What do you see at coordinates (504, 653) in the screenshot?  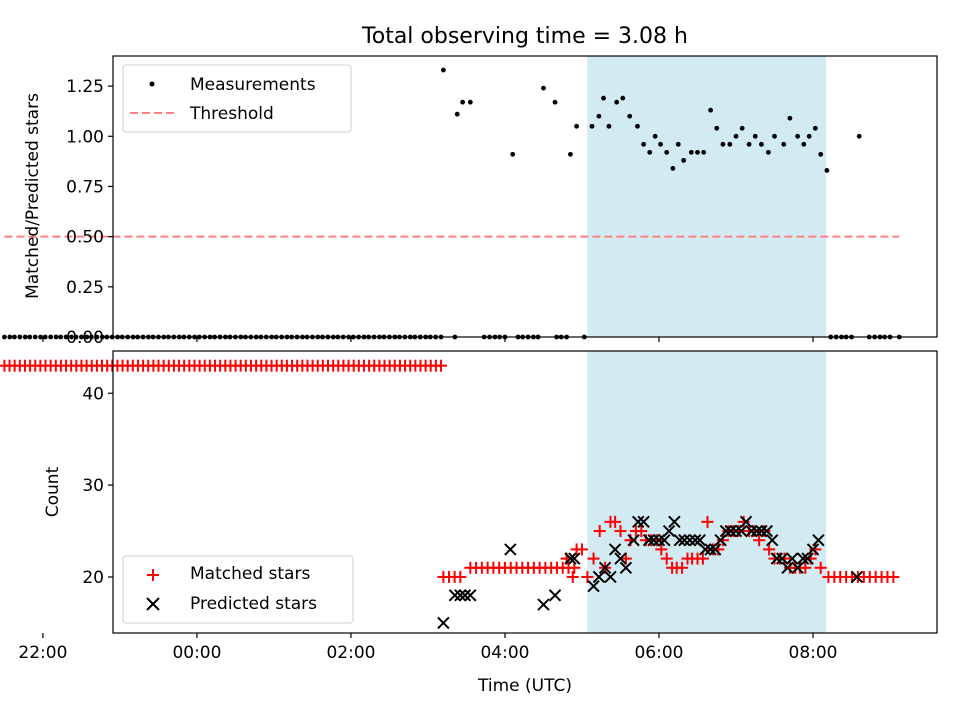 I see `bottom-xtick-label: 04:00` at bounding box center [504, 653].